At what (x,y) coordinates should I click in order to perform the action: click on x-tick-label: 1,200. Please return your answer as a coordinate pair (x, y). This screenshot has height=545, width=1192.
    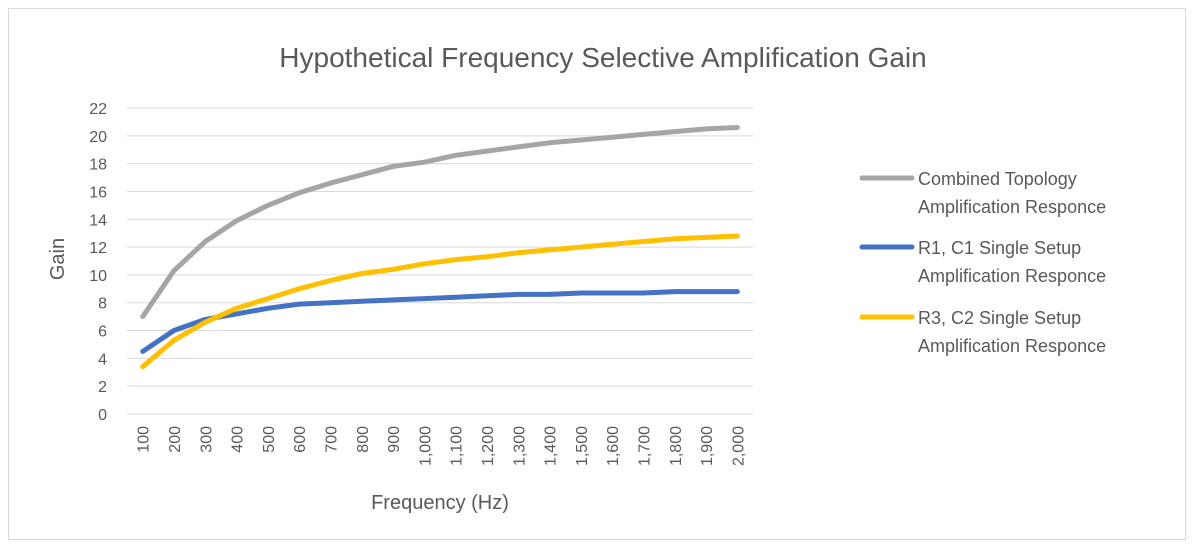
    Looking at the image, I should click on (488, 446).